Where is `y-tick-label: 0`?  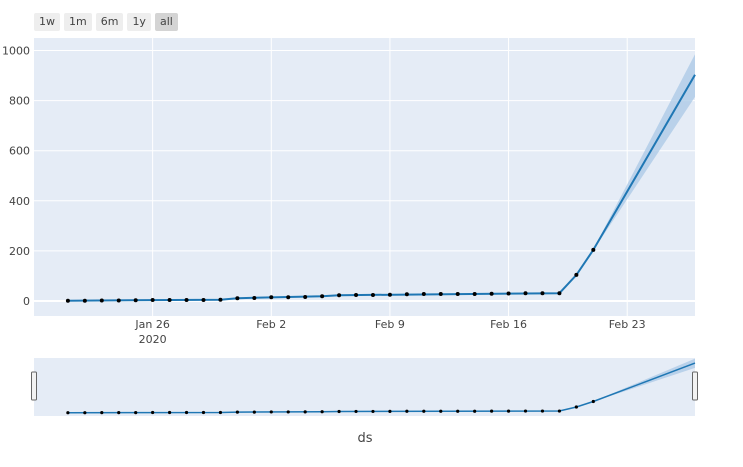 y-tick-label: 0 is located at coordinates (26, 301).